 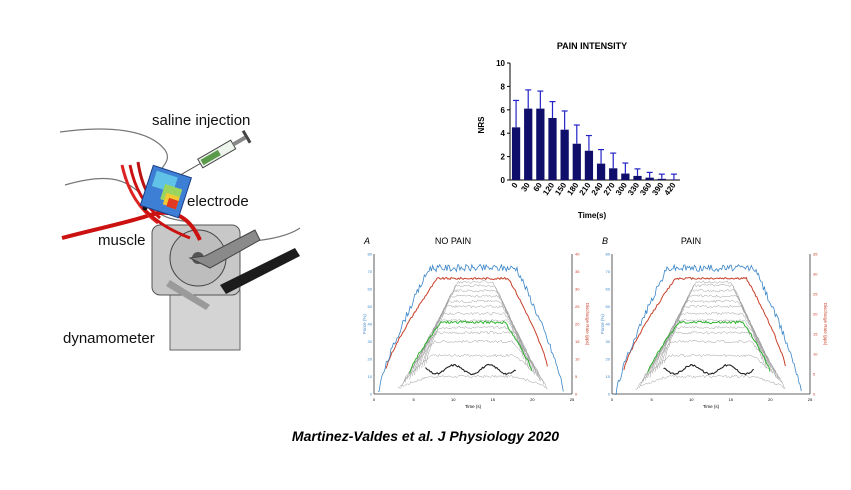 I want to click on left-tick-label: 70, so click(x=370, y=271).